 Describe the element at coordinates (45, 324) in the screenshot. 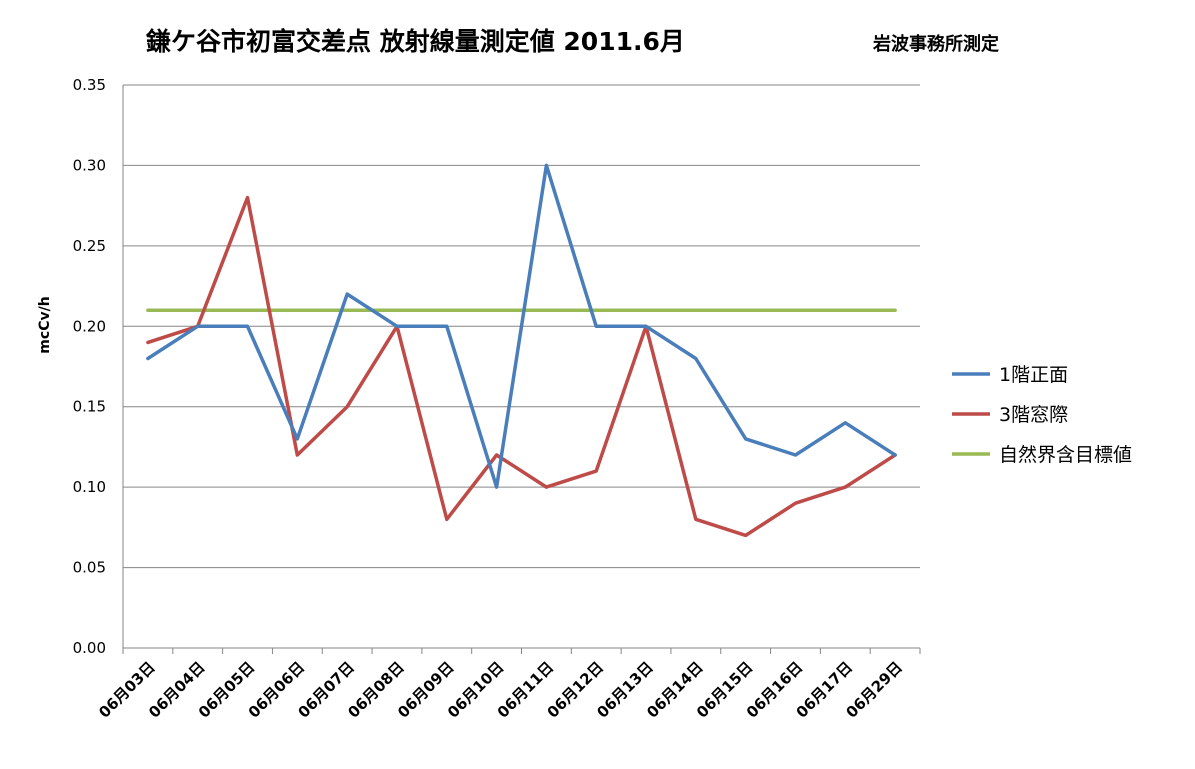

I see `y-axis-label: mcCv/h` at that location.